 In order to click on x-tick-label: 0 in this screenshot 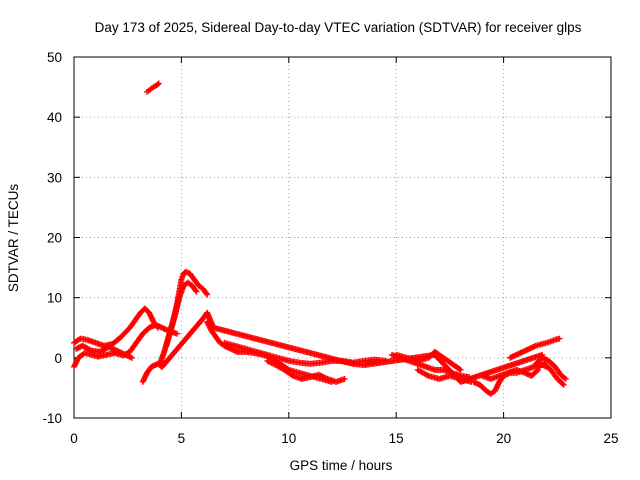, I will do `click(74, 438)`.